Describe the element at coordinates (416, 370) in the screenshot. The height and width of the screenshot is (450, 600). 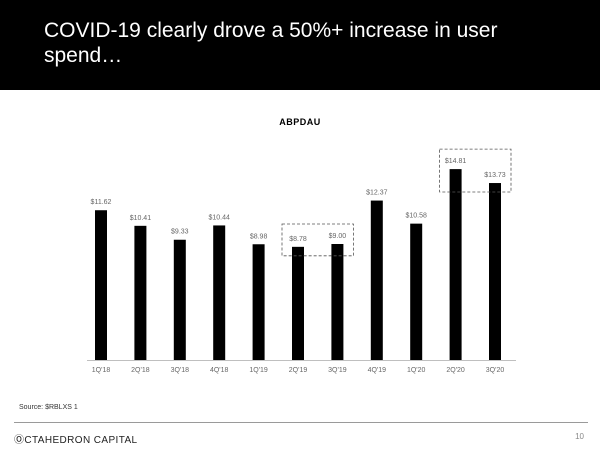
I see `x-tick-label: 1Q'20` at that location.